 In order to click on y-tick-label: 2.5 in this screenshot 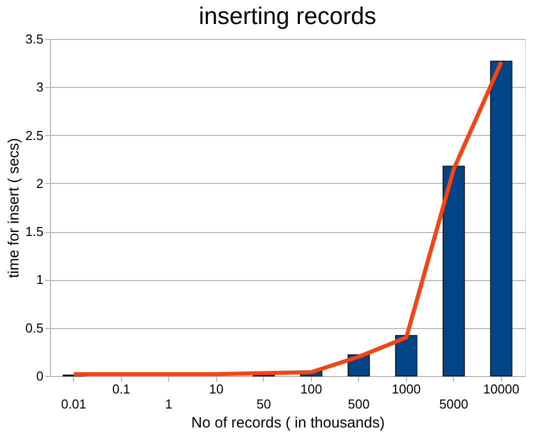, I will do `click(34, 135)`.